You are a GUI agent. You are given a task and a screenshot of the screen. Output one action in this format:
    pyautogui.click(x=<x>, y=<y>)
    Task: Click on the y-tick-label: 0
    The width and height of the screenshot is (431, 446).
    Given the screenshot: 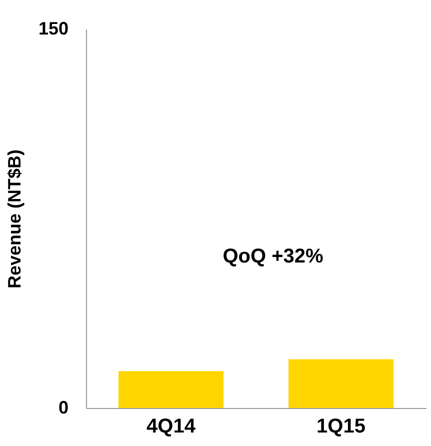 What is the action you would take?
    pyautogui.click(x=63, y=408)
    